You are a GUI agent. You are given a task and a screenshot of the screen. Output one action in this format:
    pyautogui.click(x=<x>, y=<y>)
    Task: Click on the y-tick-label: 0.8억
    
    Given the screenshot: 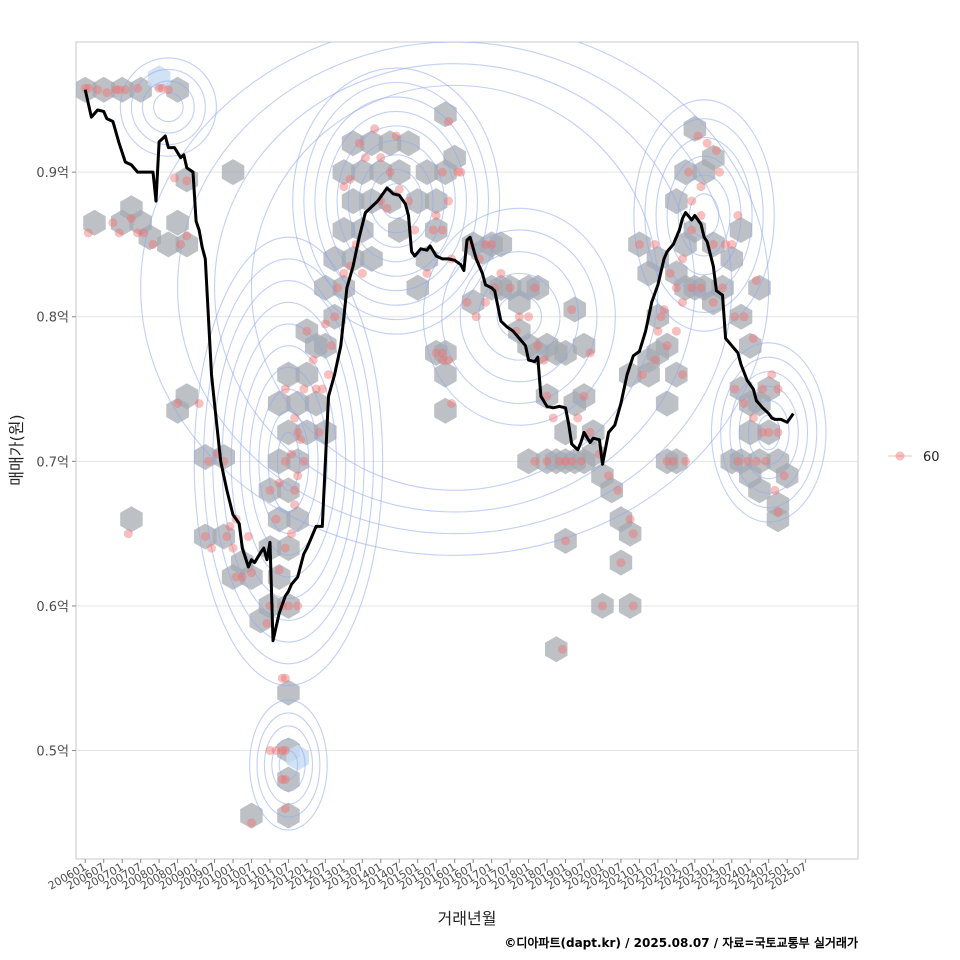 What is the action you would take?
    pyautogui.click(x=52, y=318)
    